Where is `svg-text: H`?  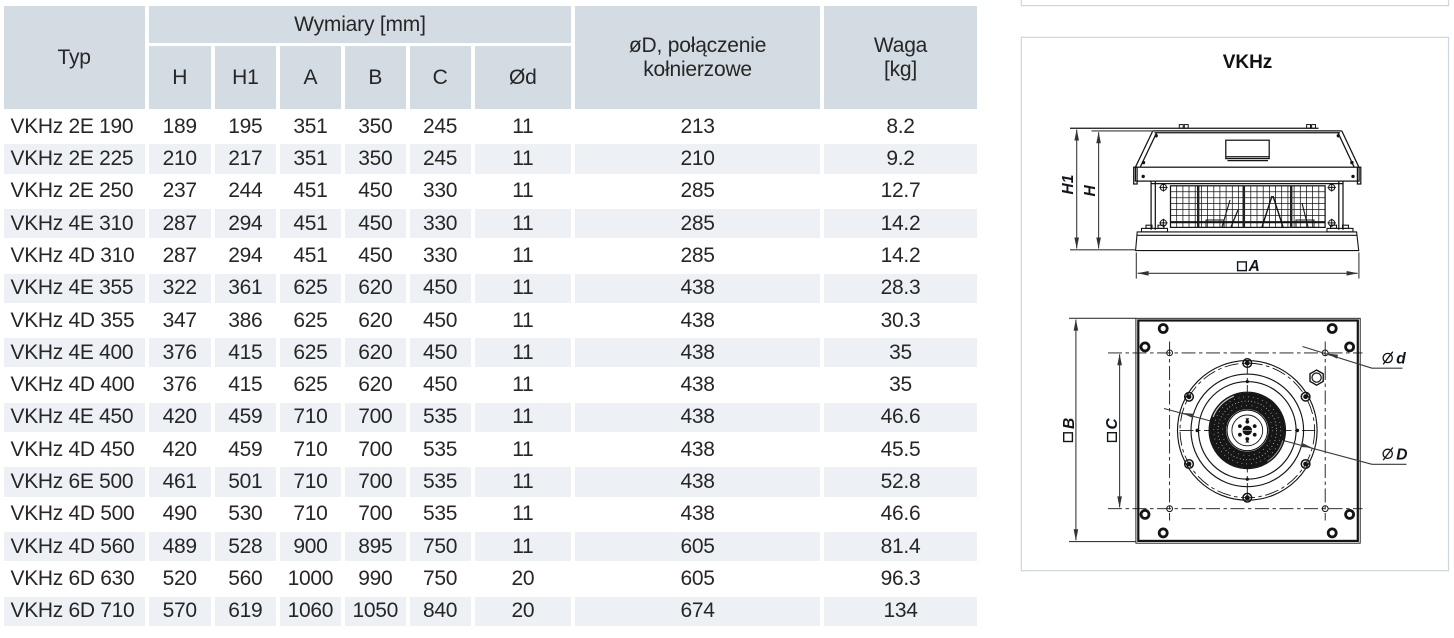 svg-text: H is located at coordinates (1090, 191).